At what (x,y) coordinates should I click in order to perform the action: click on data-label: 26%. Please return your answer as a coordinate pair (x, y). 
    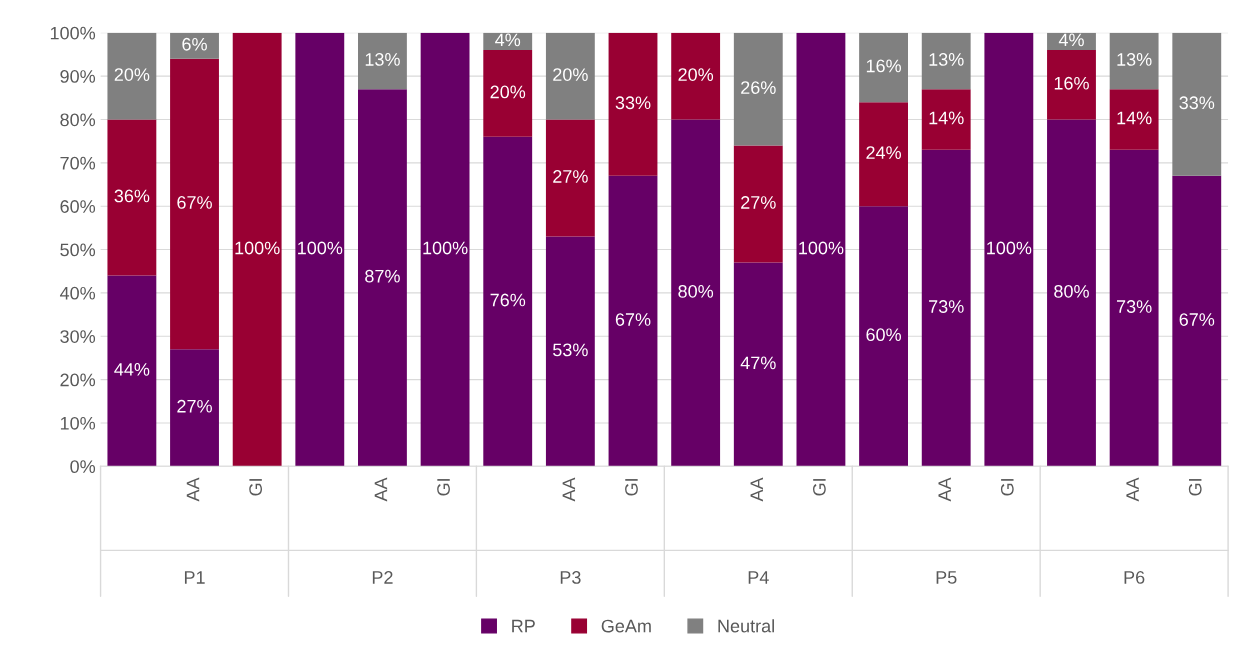
    Looking at the image, I should click on (758, 87).